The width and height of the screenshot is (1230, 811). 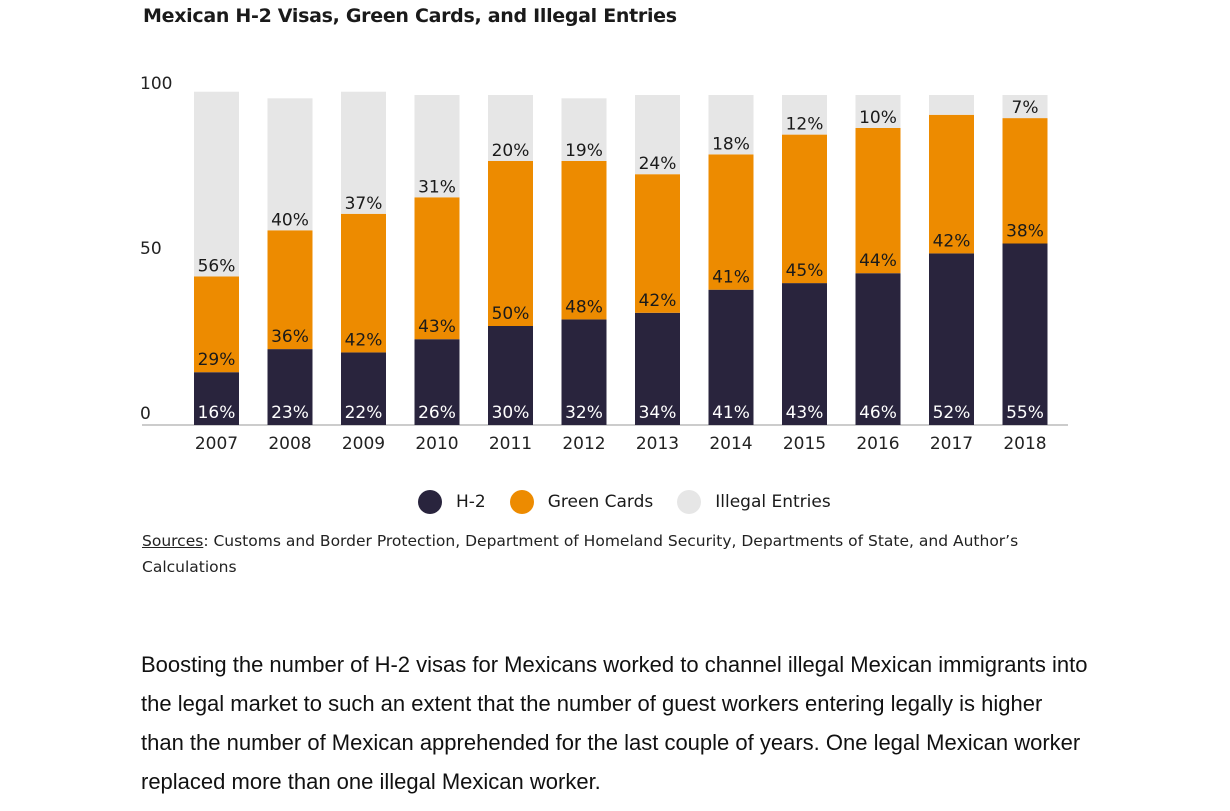 I want to click on x-tick-label: 2008, so click(x=289, y=444).